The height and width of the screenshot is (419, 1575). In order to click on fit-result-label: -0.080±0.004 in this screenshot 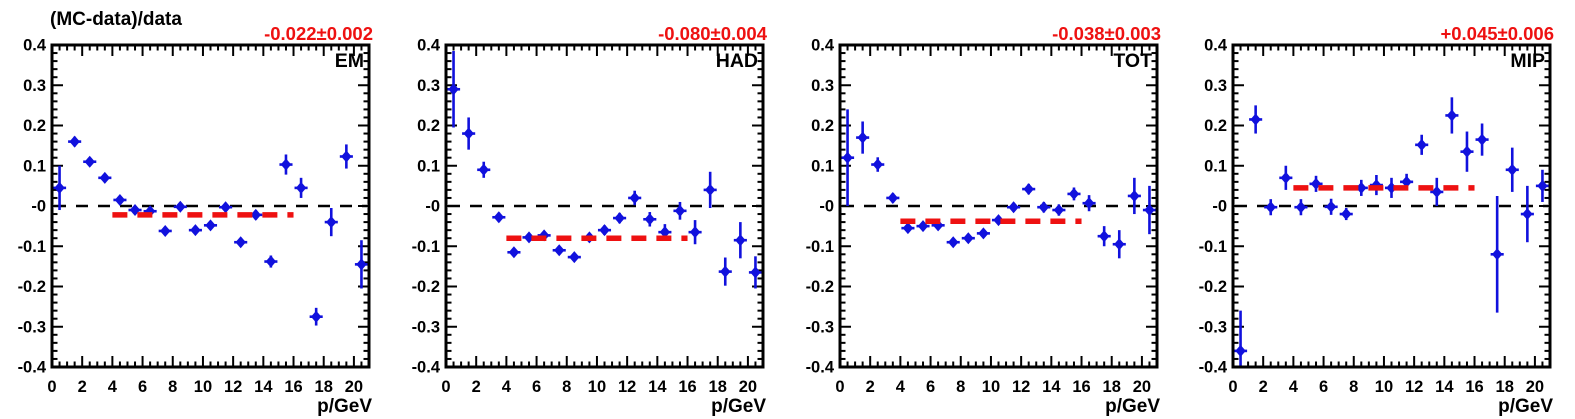, I will do `click(713, 33)`.